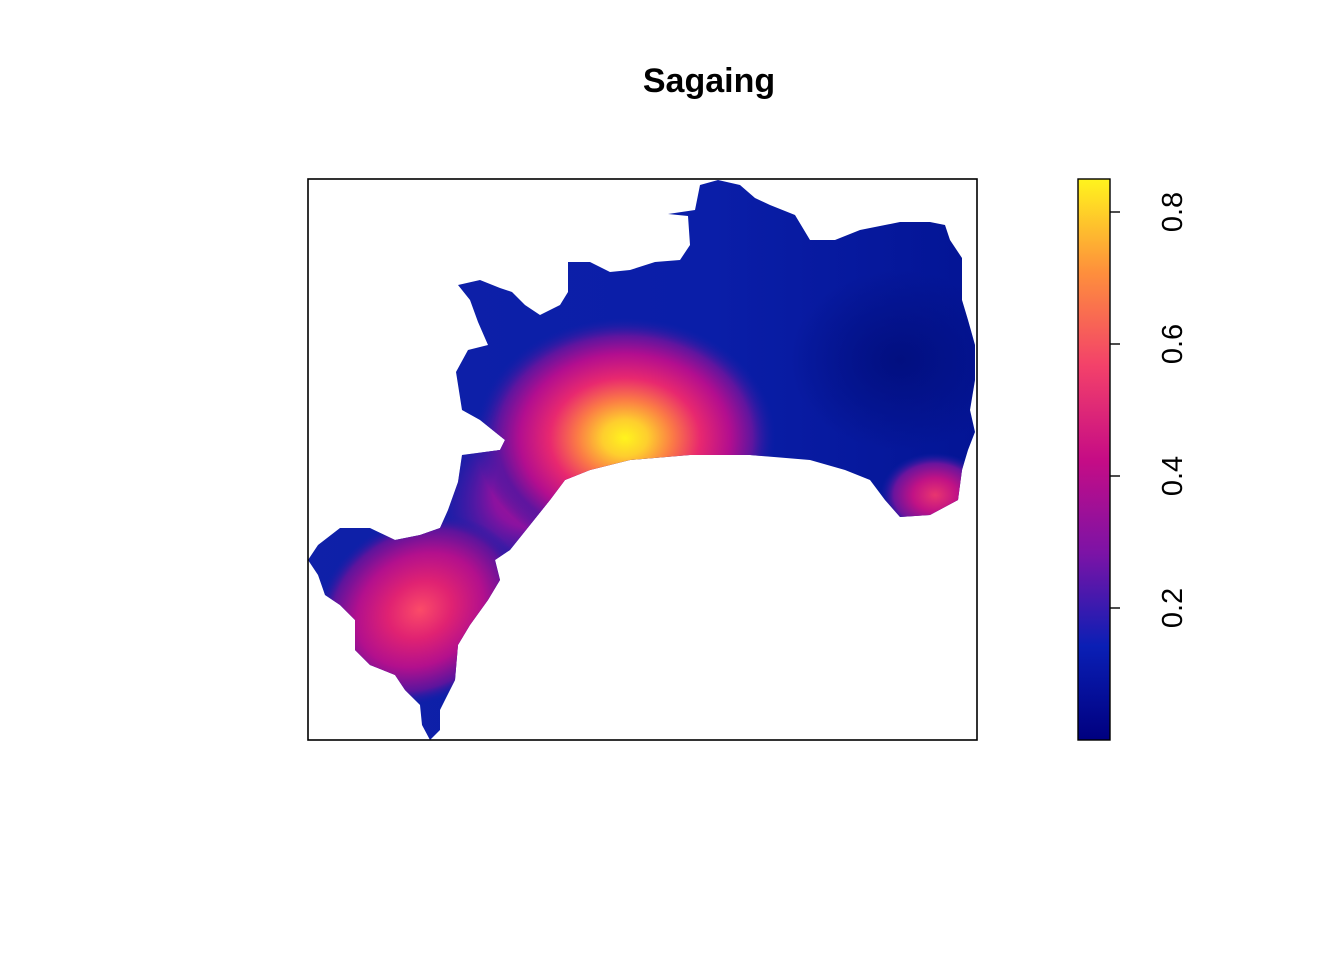 The image size is (1344, 960). Describe the element at coordinates (1094, 459) in the screenshot. I see `legend-colorbar` at that location.